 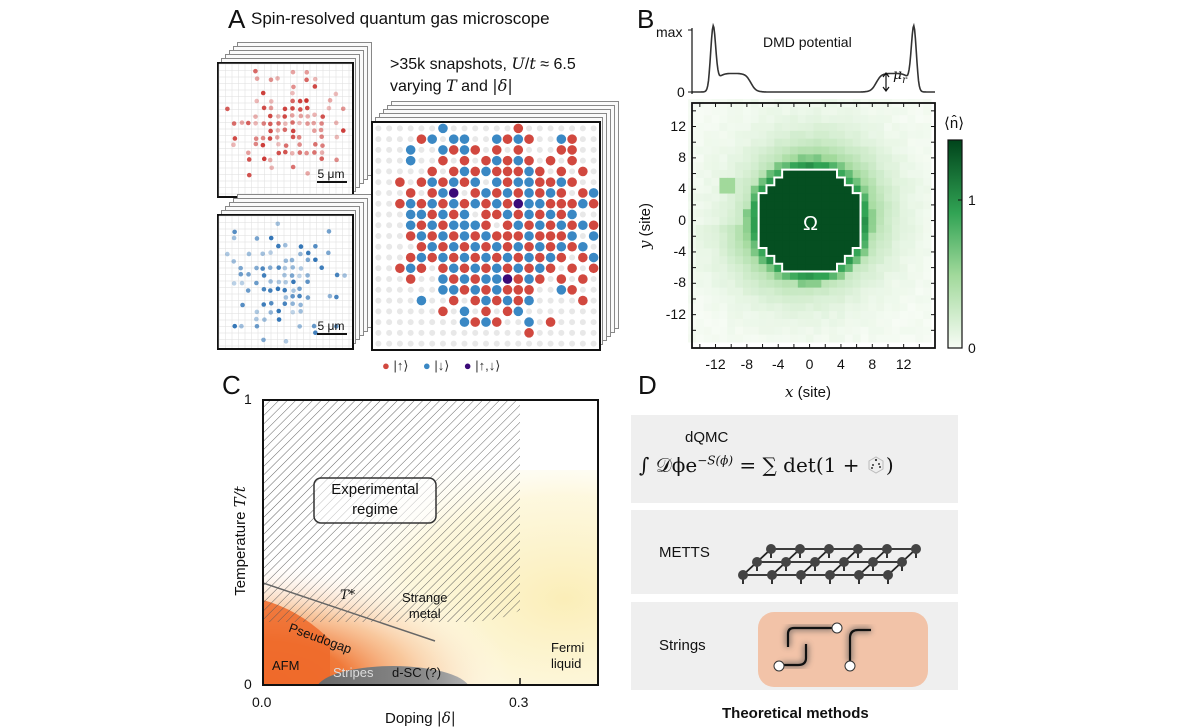 I want to click on x-tick-label: 4, so click(x=841, y=364).